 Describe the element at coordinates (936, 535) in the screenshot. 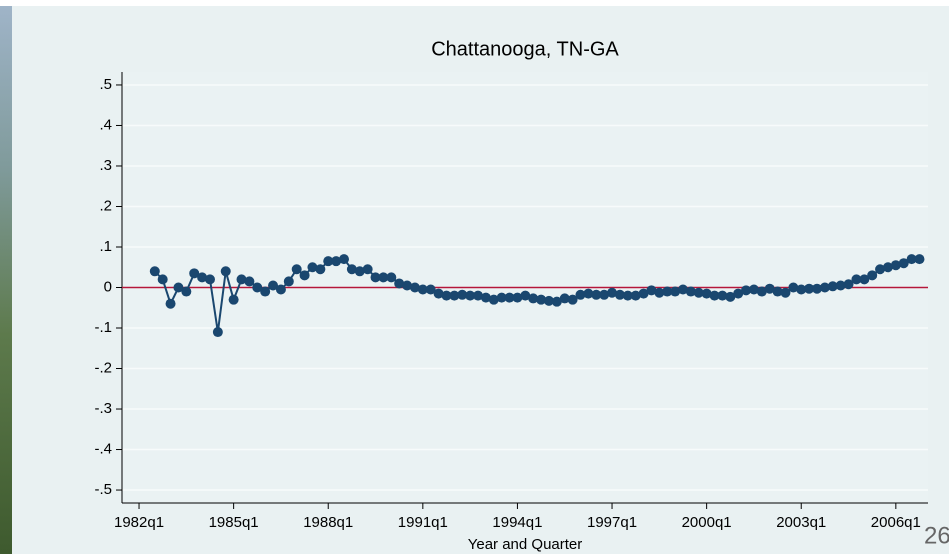

I see `page-number: 26` at that location.